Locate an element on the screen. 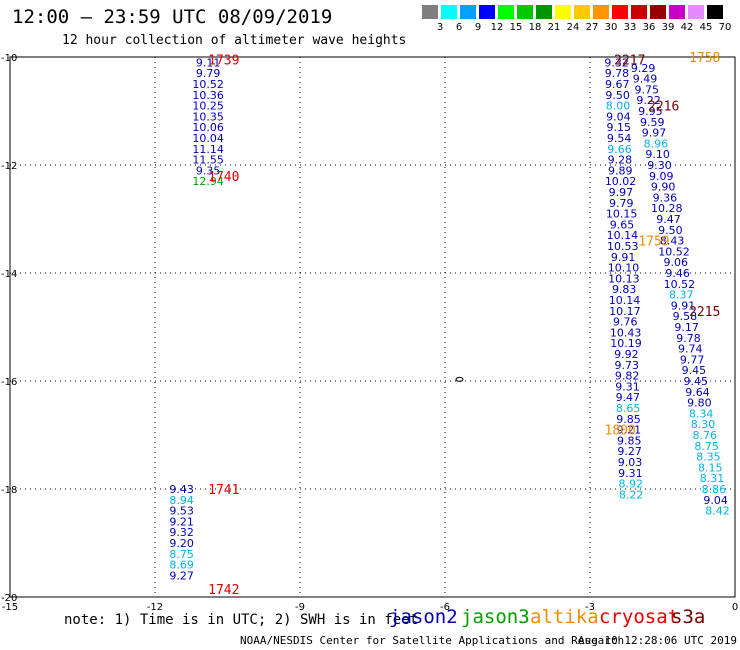 Image resolution: width=740 pixels, height=650 pixels. legend-label-18: 18 is located at coordinates (535, 27).